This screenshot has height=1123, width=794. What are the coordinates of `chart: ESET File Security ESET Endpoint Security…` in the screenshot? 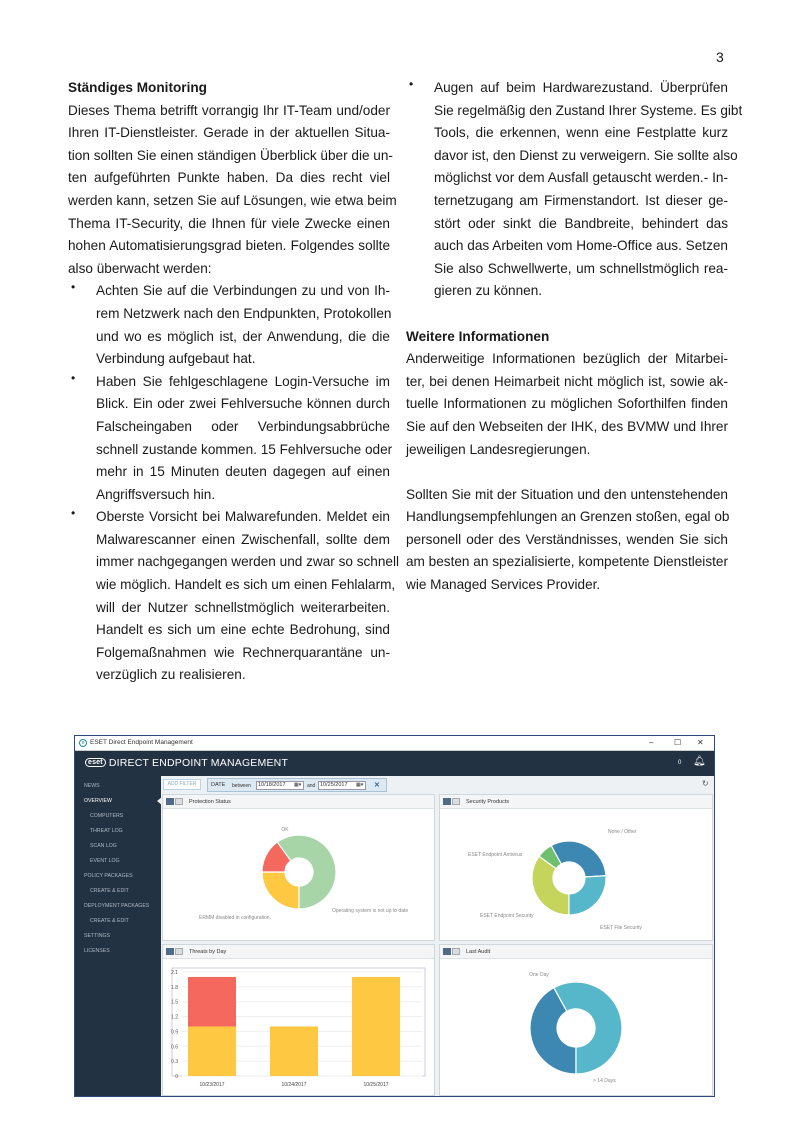 It's located at (555, 880).